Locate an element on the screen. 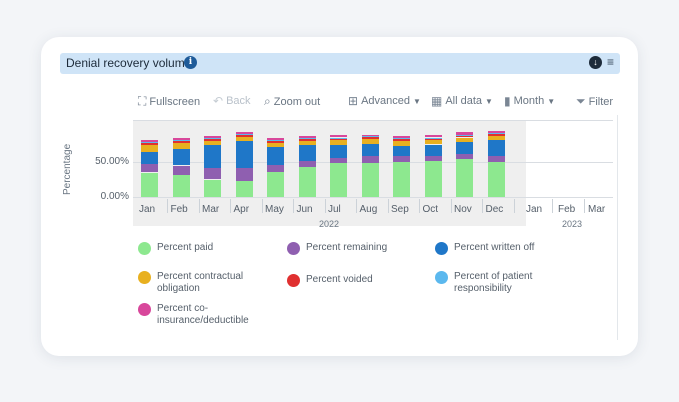 Image resolution: width=679 pixels, height=402 pixels. info-icon: i is located at coordinates (190, 62).